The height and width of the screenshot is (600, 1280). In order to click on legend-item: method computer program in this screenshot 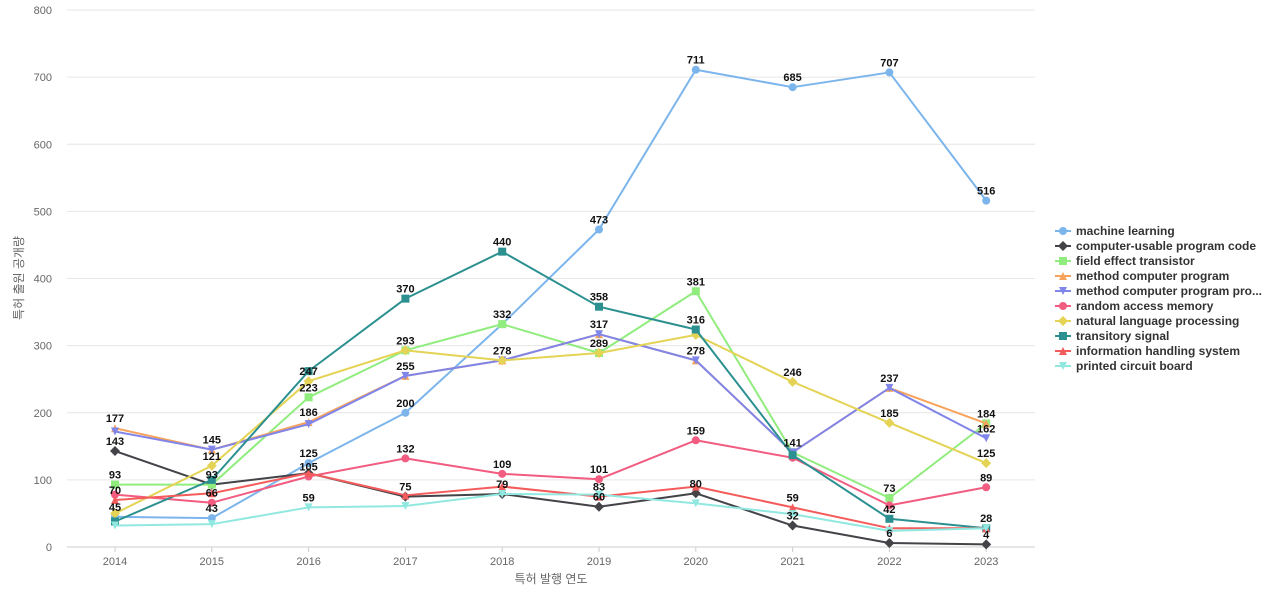, I will do `click(1142, 276)`.